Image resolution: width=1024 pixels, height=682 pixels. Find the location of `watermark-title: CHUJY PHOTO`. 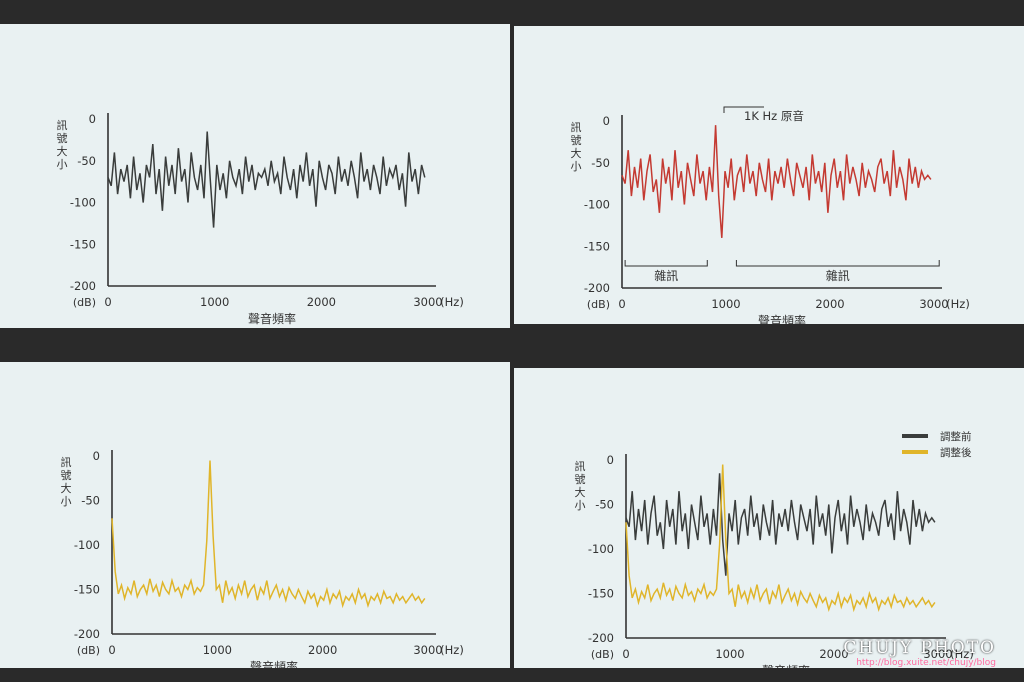

watermark-title: CHUJY PHOTO is located at coordinates (919, 648).